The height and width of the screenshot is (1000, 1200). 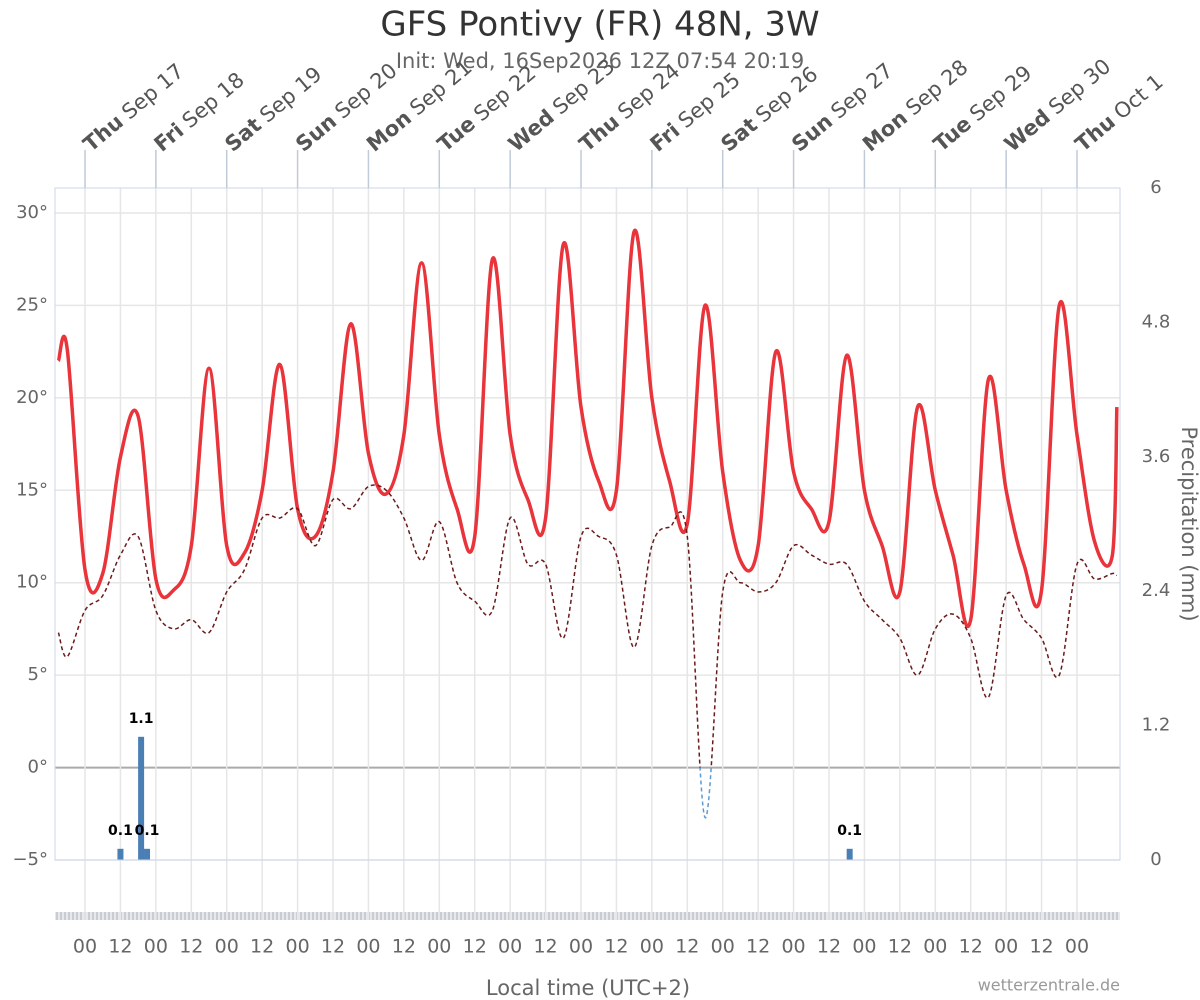 What do you see at coordinates (1155, 859) in the screenshot?
I see `y2-tick-label: 0` at bounding box center [1155, 859].